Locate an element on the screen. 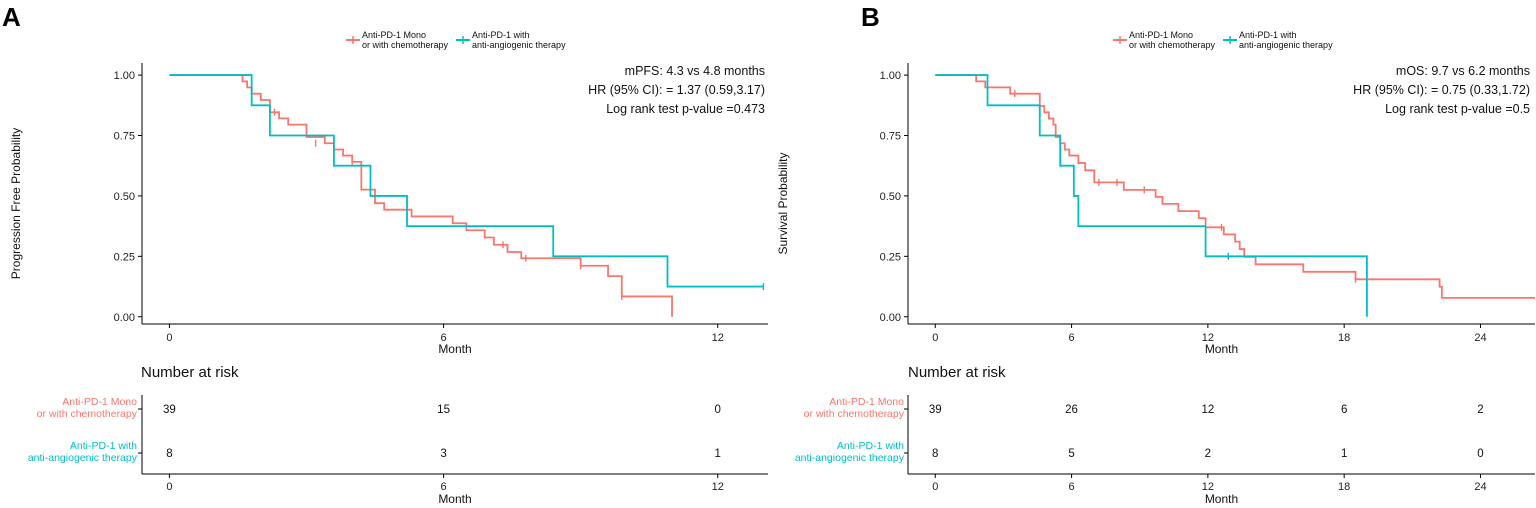  curve-angio is located at coordinates (1151, 195).